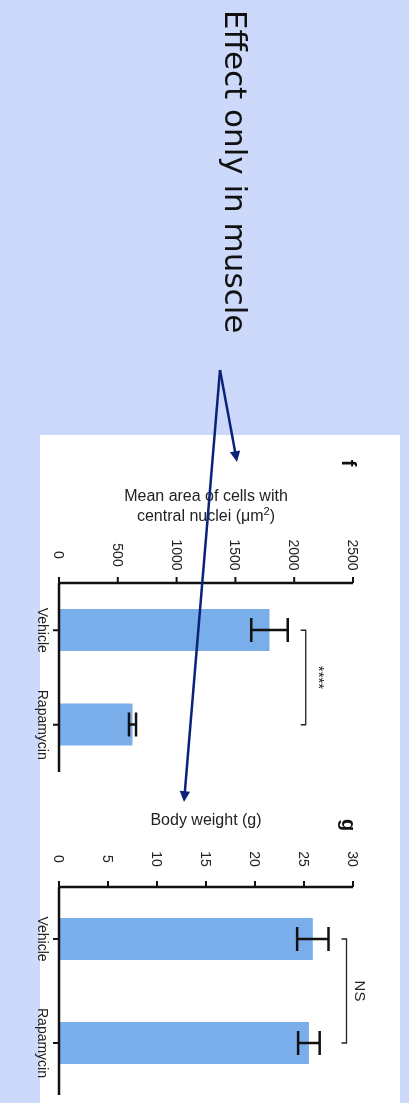 The image size is (409, 1103). Describe the element at coordinates (353, 555) in the screenshot. I see `x-tick-label: 2500` at that location.